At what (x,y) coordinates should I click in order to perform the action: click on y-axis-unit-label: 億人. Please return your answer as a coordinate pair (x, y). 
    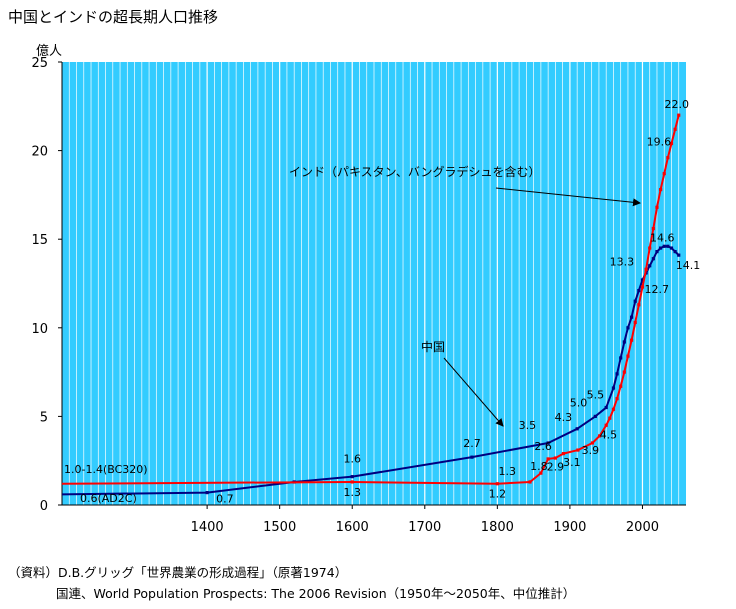
    Looking at the image, I should click on (49, 51).